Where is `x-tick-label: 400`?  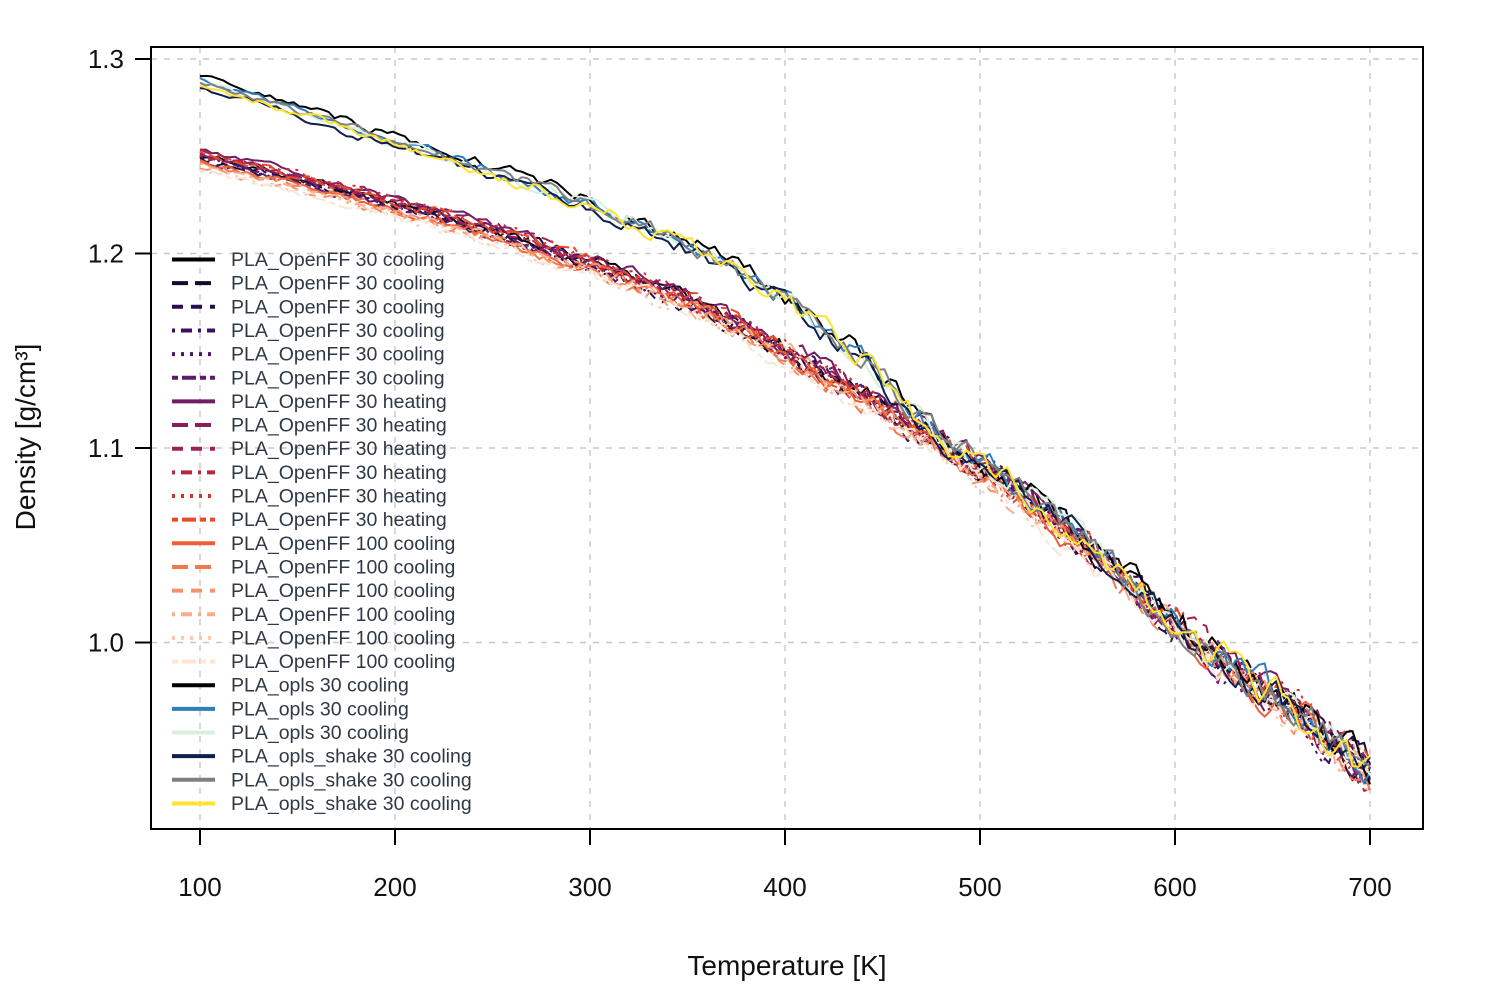 x-tick-label: 400 is located at coordinates (784, 887).